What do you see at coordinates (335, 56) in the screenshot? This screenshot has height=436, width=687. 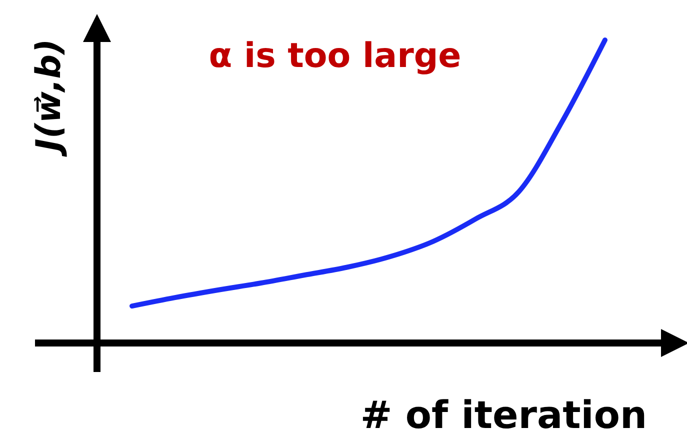 I see `chart-title: α is too large` at bounding box center [335, 56].